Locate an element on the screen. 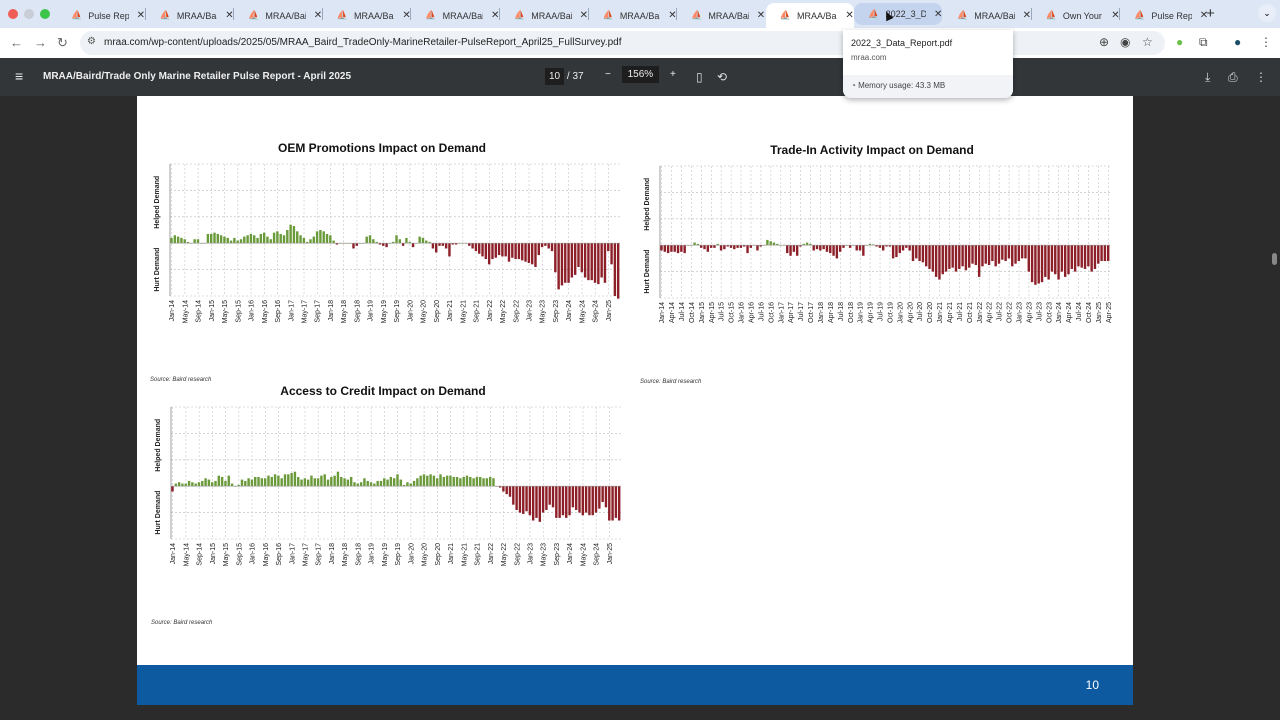  eye-icon: ◉ is located at coordinates (1125, 42).